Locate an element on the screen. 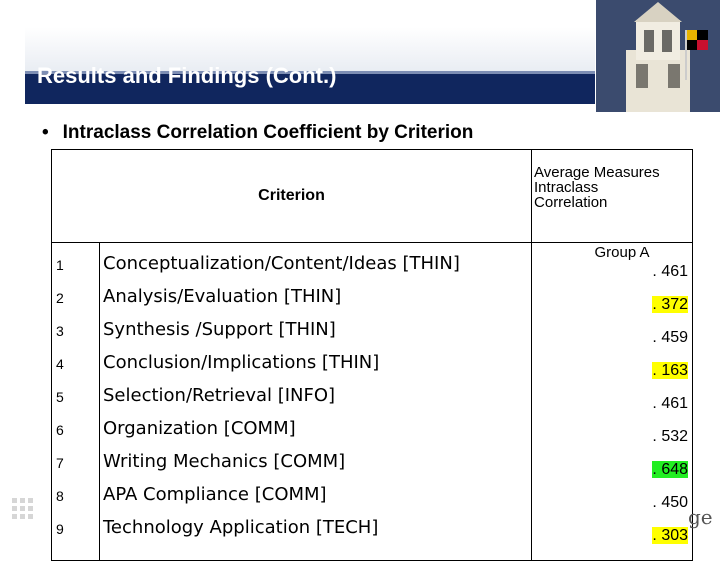  logo-text: ge is located at coordinates (700, 517).